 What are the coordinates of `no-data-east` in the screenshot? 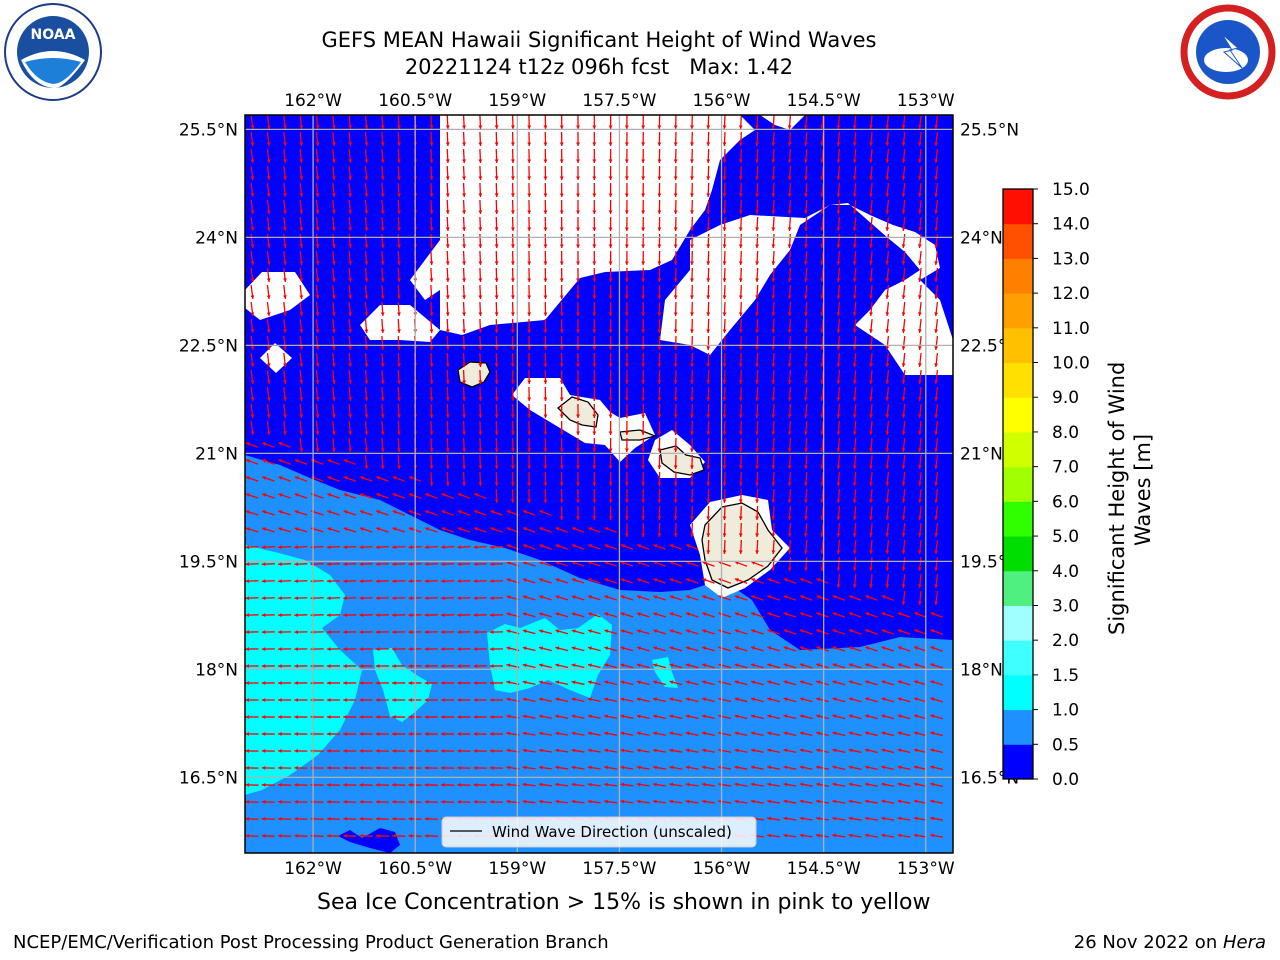 It's located at (806, 289).